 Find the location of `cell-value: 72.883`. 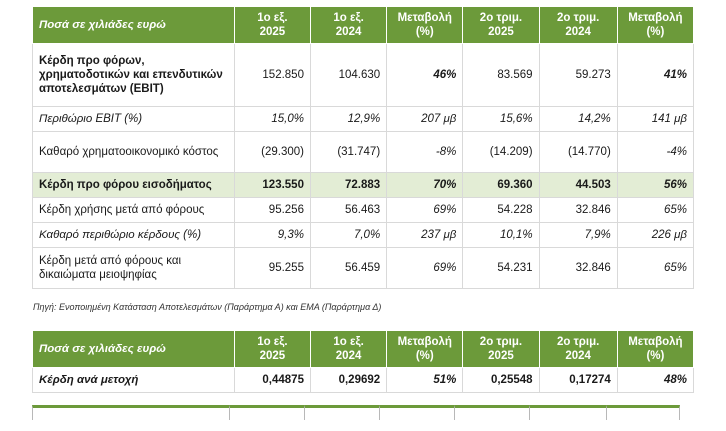

cell-value: 72.883 is located at coordinates (348, 185).